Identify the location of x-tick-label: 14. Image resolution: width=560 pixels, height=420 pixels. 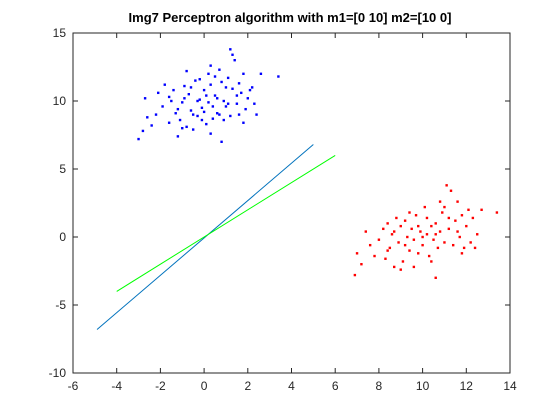
(510, 386).